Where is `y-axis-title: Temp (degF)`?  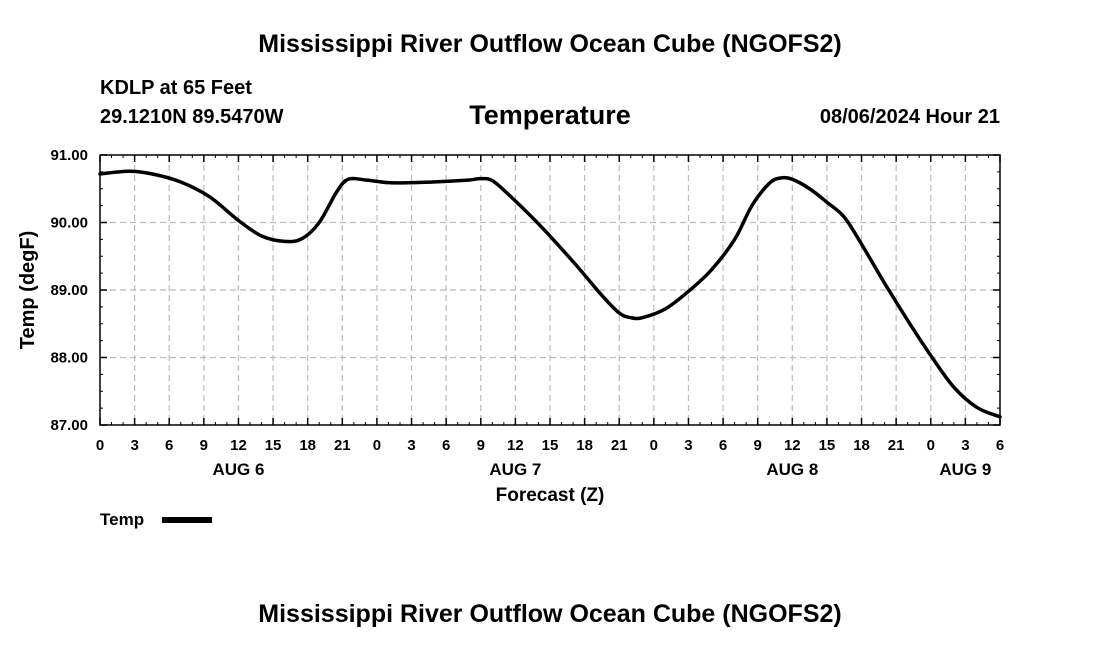 y-axis-title: Temp (degF) is located at coordinates (28, 290).